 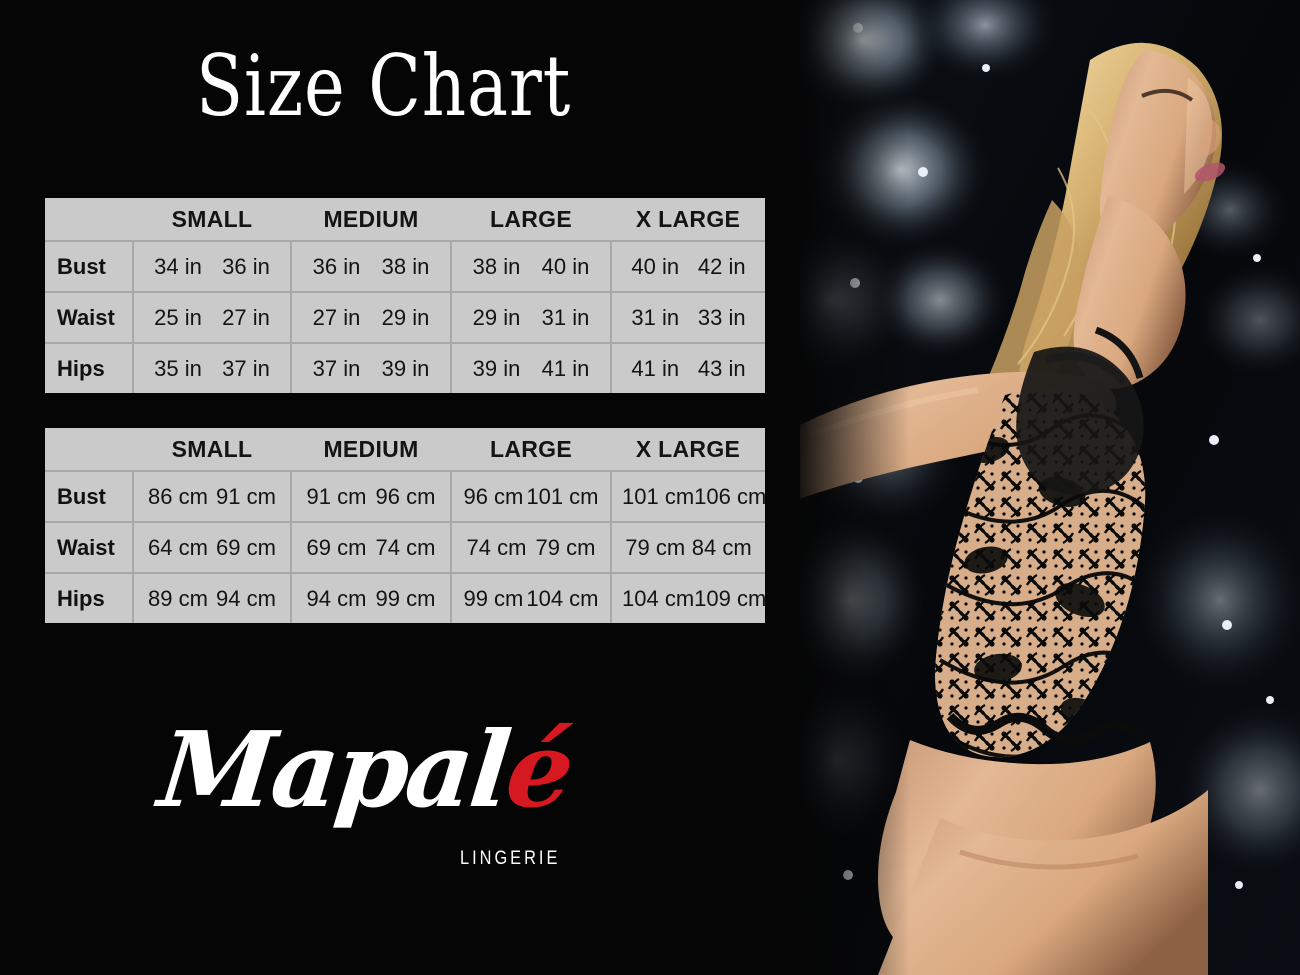 What do you see at coordinates (493, 496) in the screenshot?
I see `value-min: 96 cm` at bounding box center [493, 496].